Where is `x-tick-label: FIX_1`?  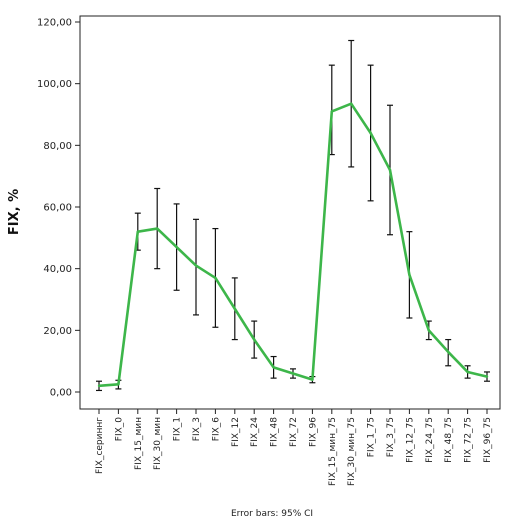 x-tick-label: FIX_1 is located at coordinates (178, 429).